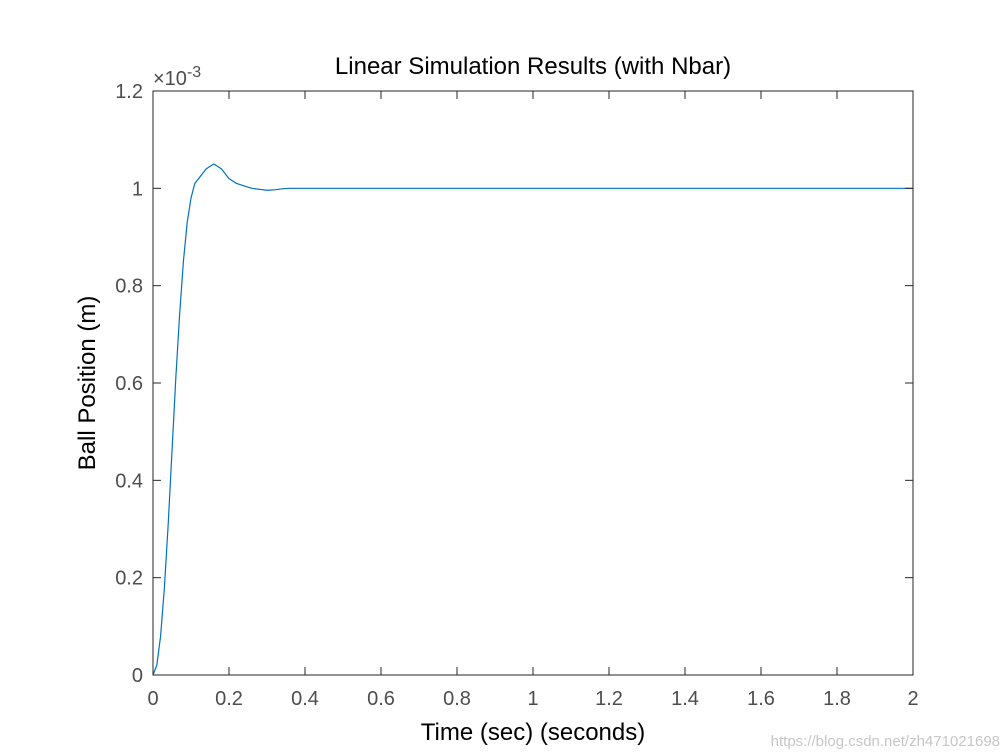  Describe the element at coordinates (137, 676) in the screenshot. I see `y-tick-label: 0` at that location.